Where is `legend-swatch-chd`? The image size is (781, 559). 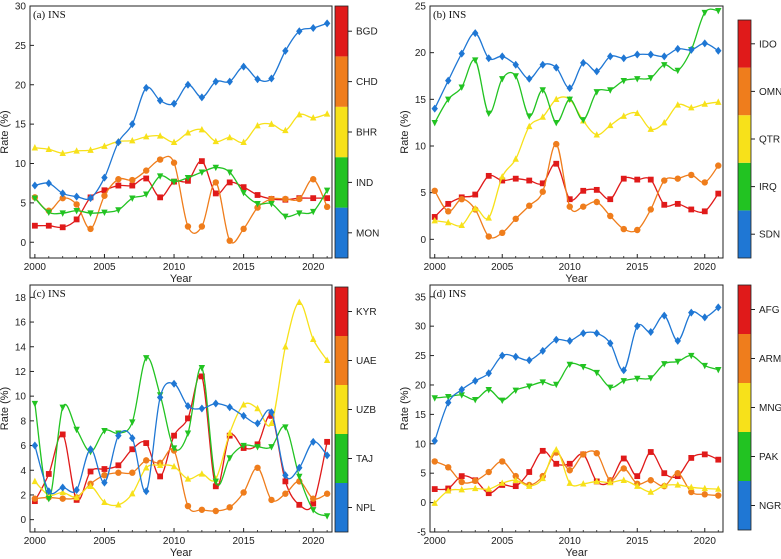 legend-swatch-chd is located at coordinates (341, 81).